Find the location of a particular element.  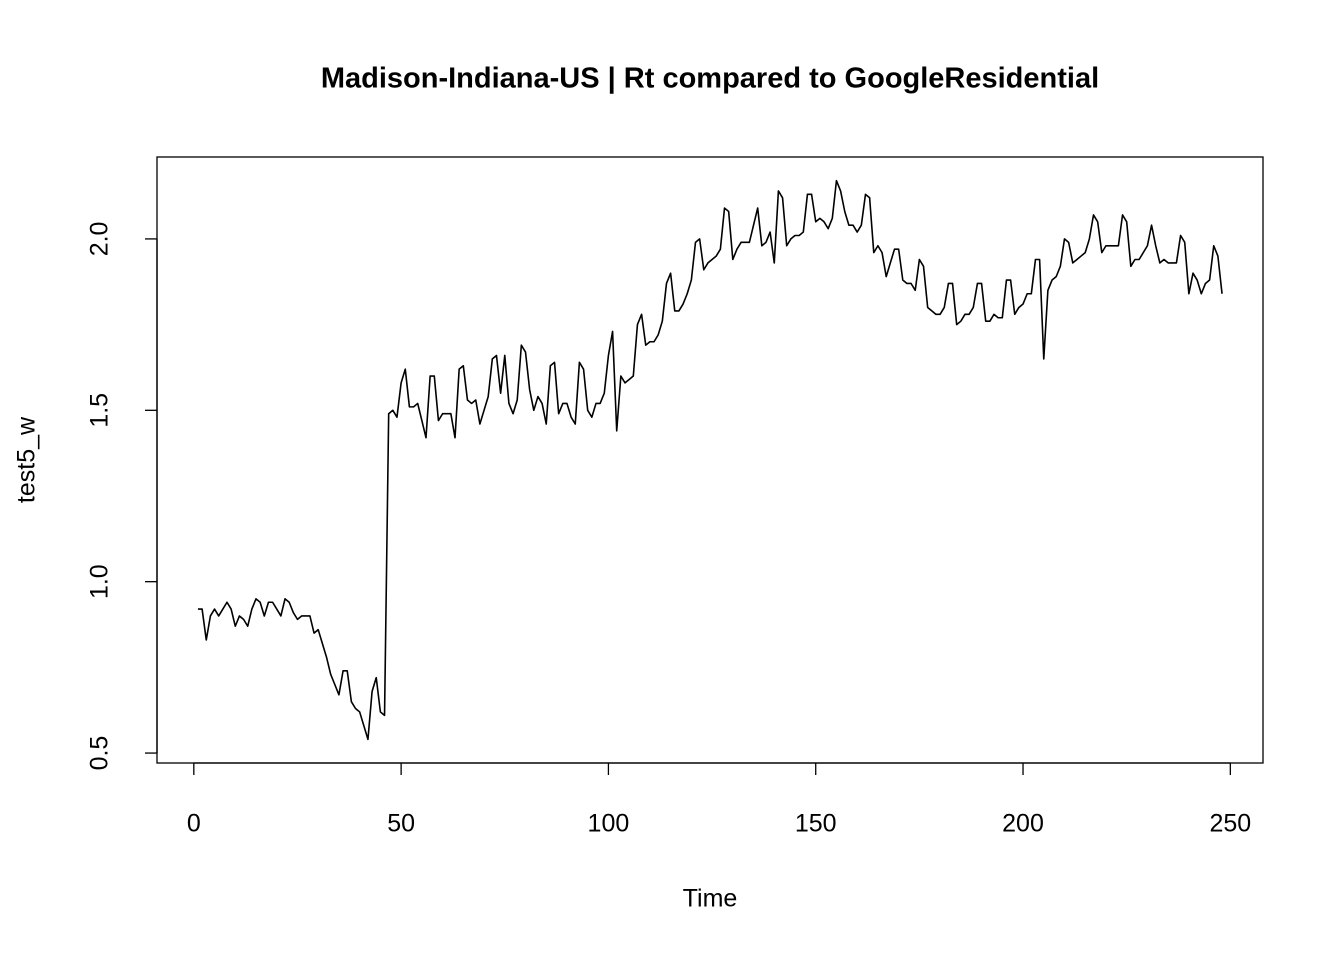

x-tick-label: 150 is located at coordinates (816, 824).